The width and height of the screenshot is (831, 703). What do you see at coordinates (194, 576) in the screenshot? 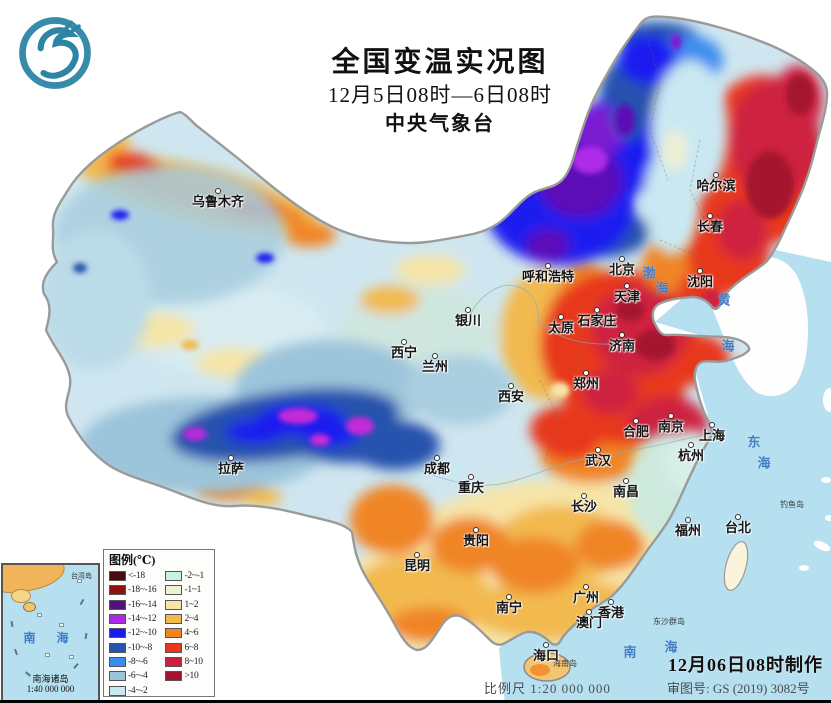
I see `legend-label: -2~-1` at bounding box center [194, 576].